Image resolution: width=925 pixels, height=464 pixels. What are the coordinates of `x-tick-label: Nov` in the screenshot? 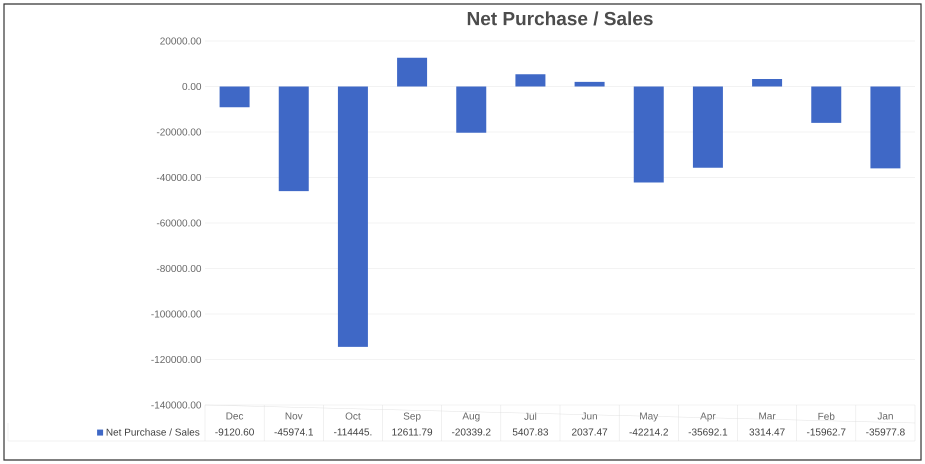 It's located at (294, 416).